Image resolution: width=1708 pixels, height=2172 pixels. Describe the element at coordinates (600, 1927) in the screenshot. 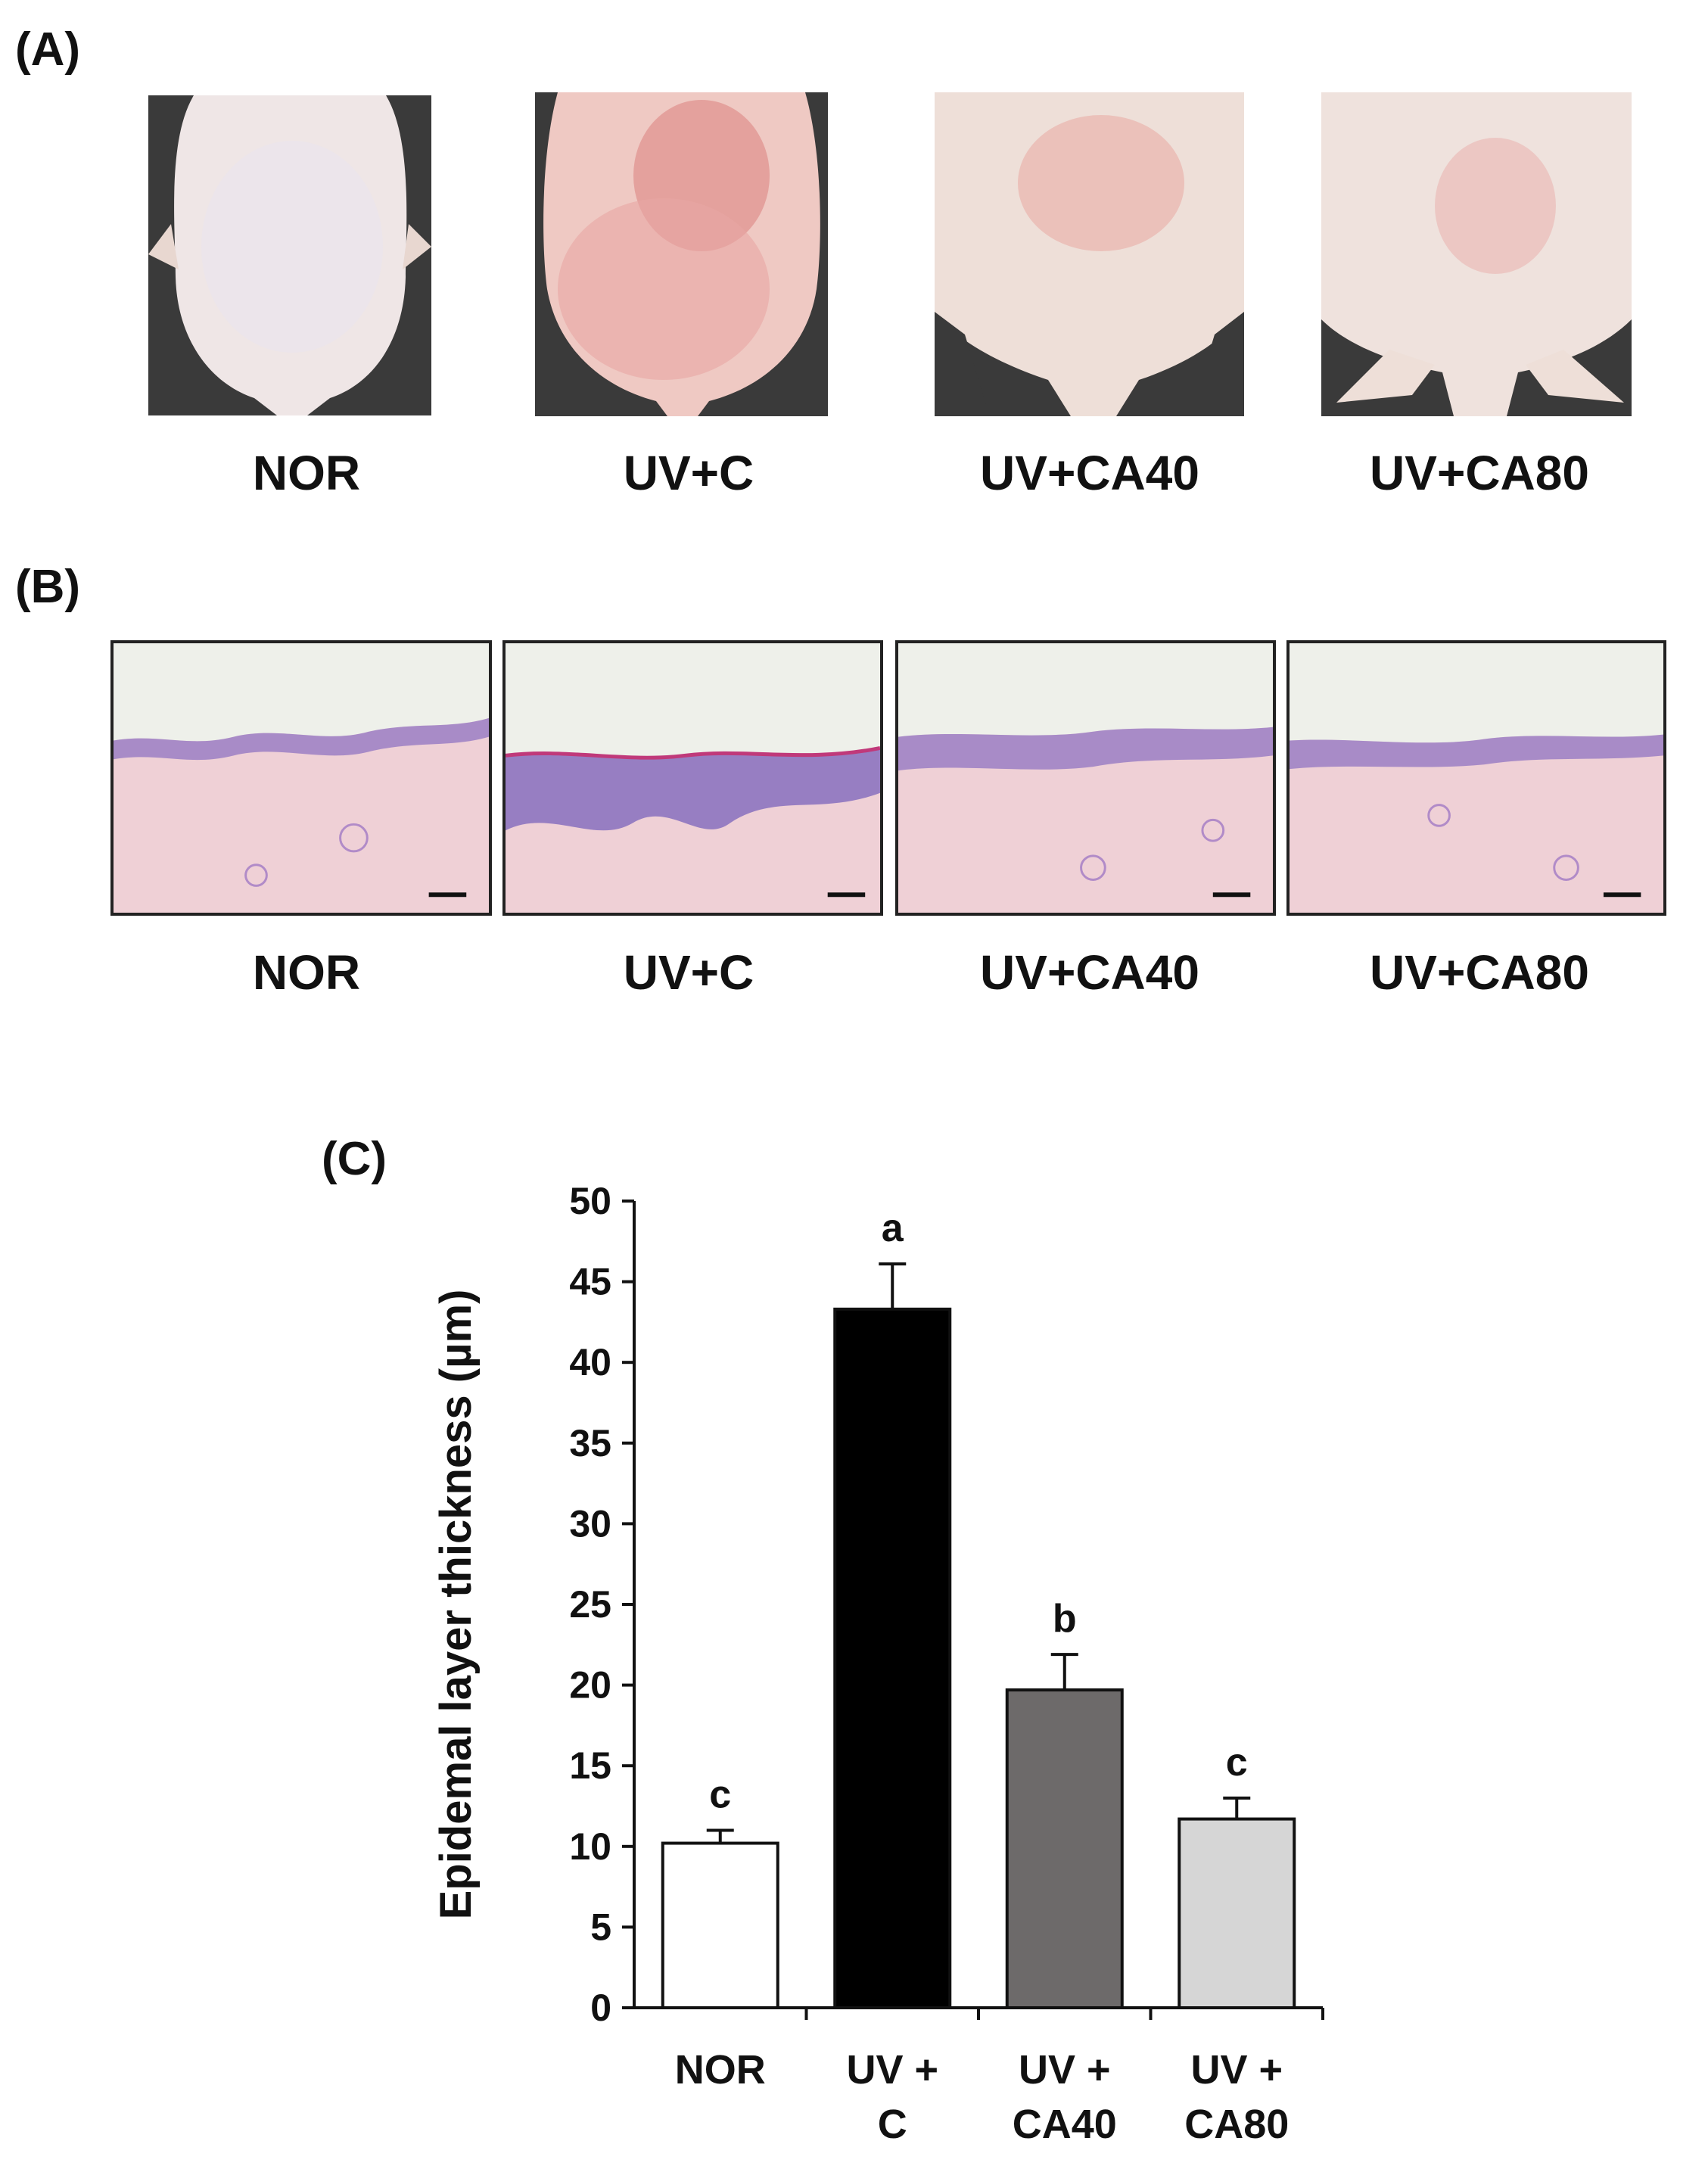

I see `y-tick-label-5: 5` at that location.